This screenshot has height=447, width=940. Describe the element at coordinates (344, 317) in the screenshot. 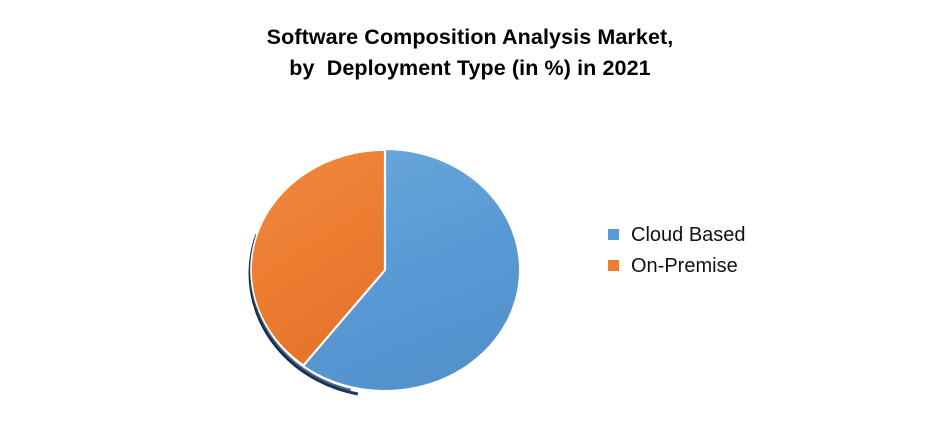

I see `pie-divider-lower-left` at that location.